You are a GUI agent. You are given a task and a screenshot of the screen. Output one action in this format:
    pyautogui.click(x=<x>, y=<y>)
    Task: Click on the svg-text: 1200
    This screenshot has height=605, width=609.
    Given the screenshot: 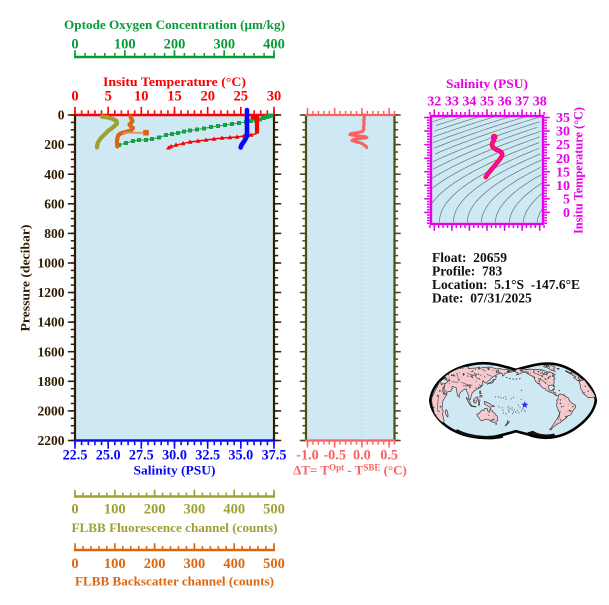 What is the action you would take?
    pyautogui.click(x=51, y=292)
    